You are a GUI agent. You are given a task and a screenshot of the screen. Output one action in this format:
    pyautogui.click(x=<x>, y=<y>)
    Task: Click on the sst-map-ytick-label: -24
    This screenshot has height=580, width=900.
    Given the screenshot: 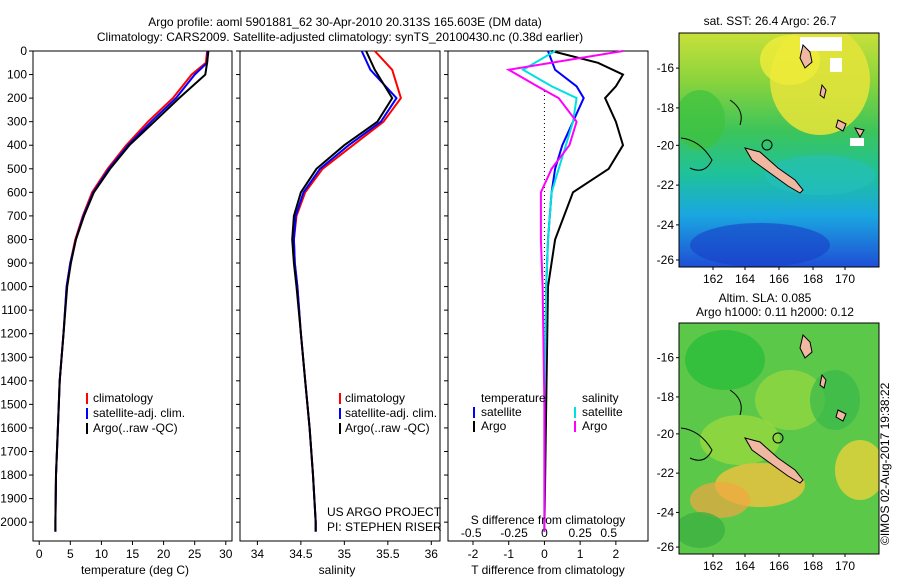 What is the action you would take?
    pyautogui.click(x=666, y=225)
    